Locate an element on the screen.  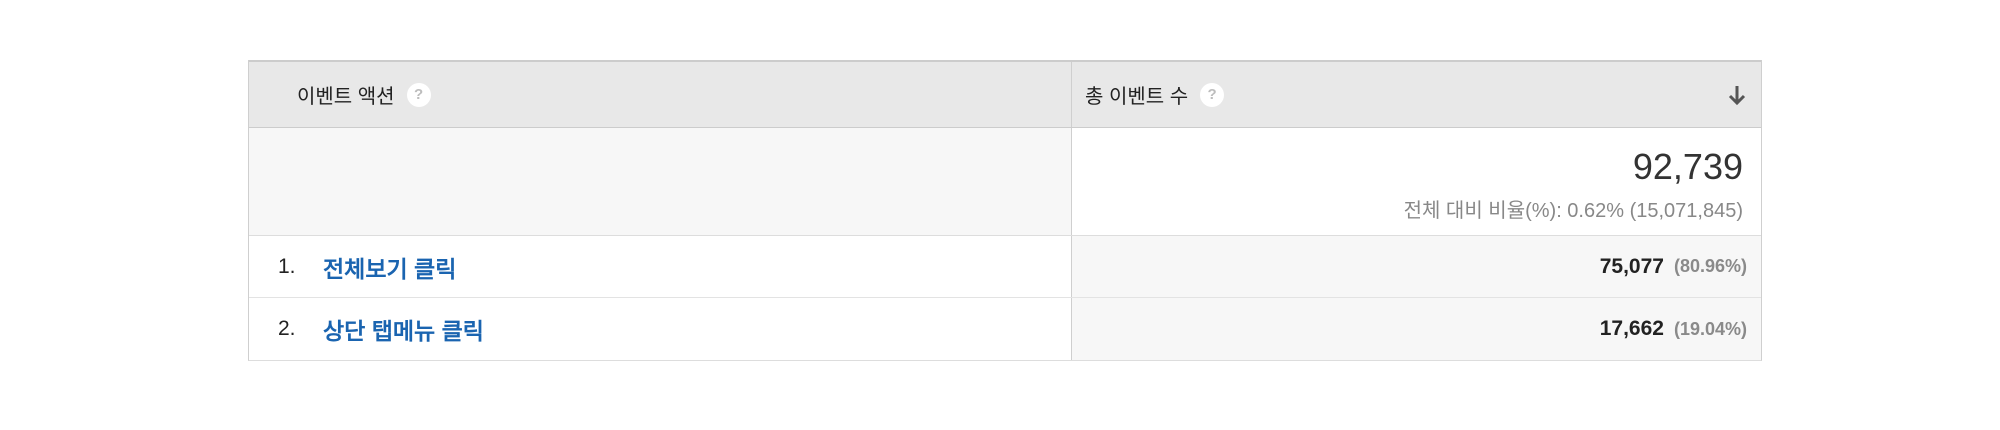
table-row: 1. 전체보기 클릭 75,077 (80.96%) is located at coordinates (1005, 267).